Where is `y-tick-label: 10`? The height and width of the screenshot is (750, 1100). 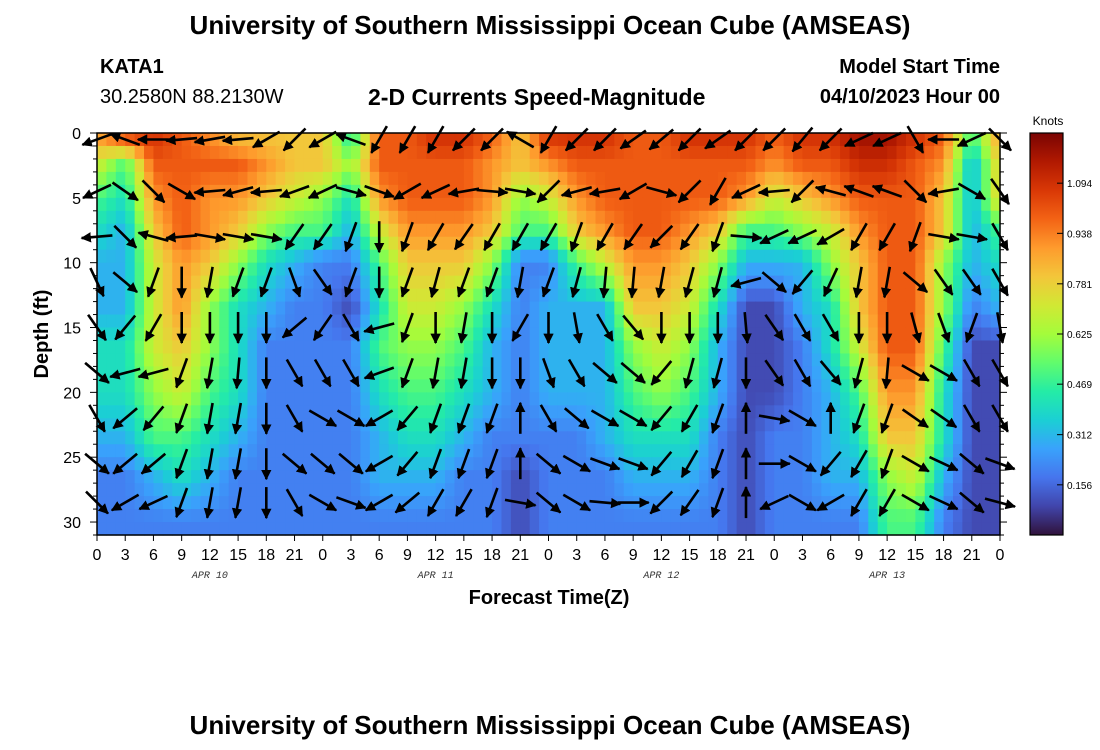
y-tick-label: 10 is located at coordinates (72, 264).